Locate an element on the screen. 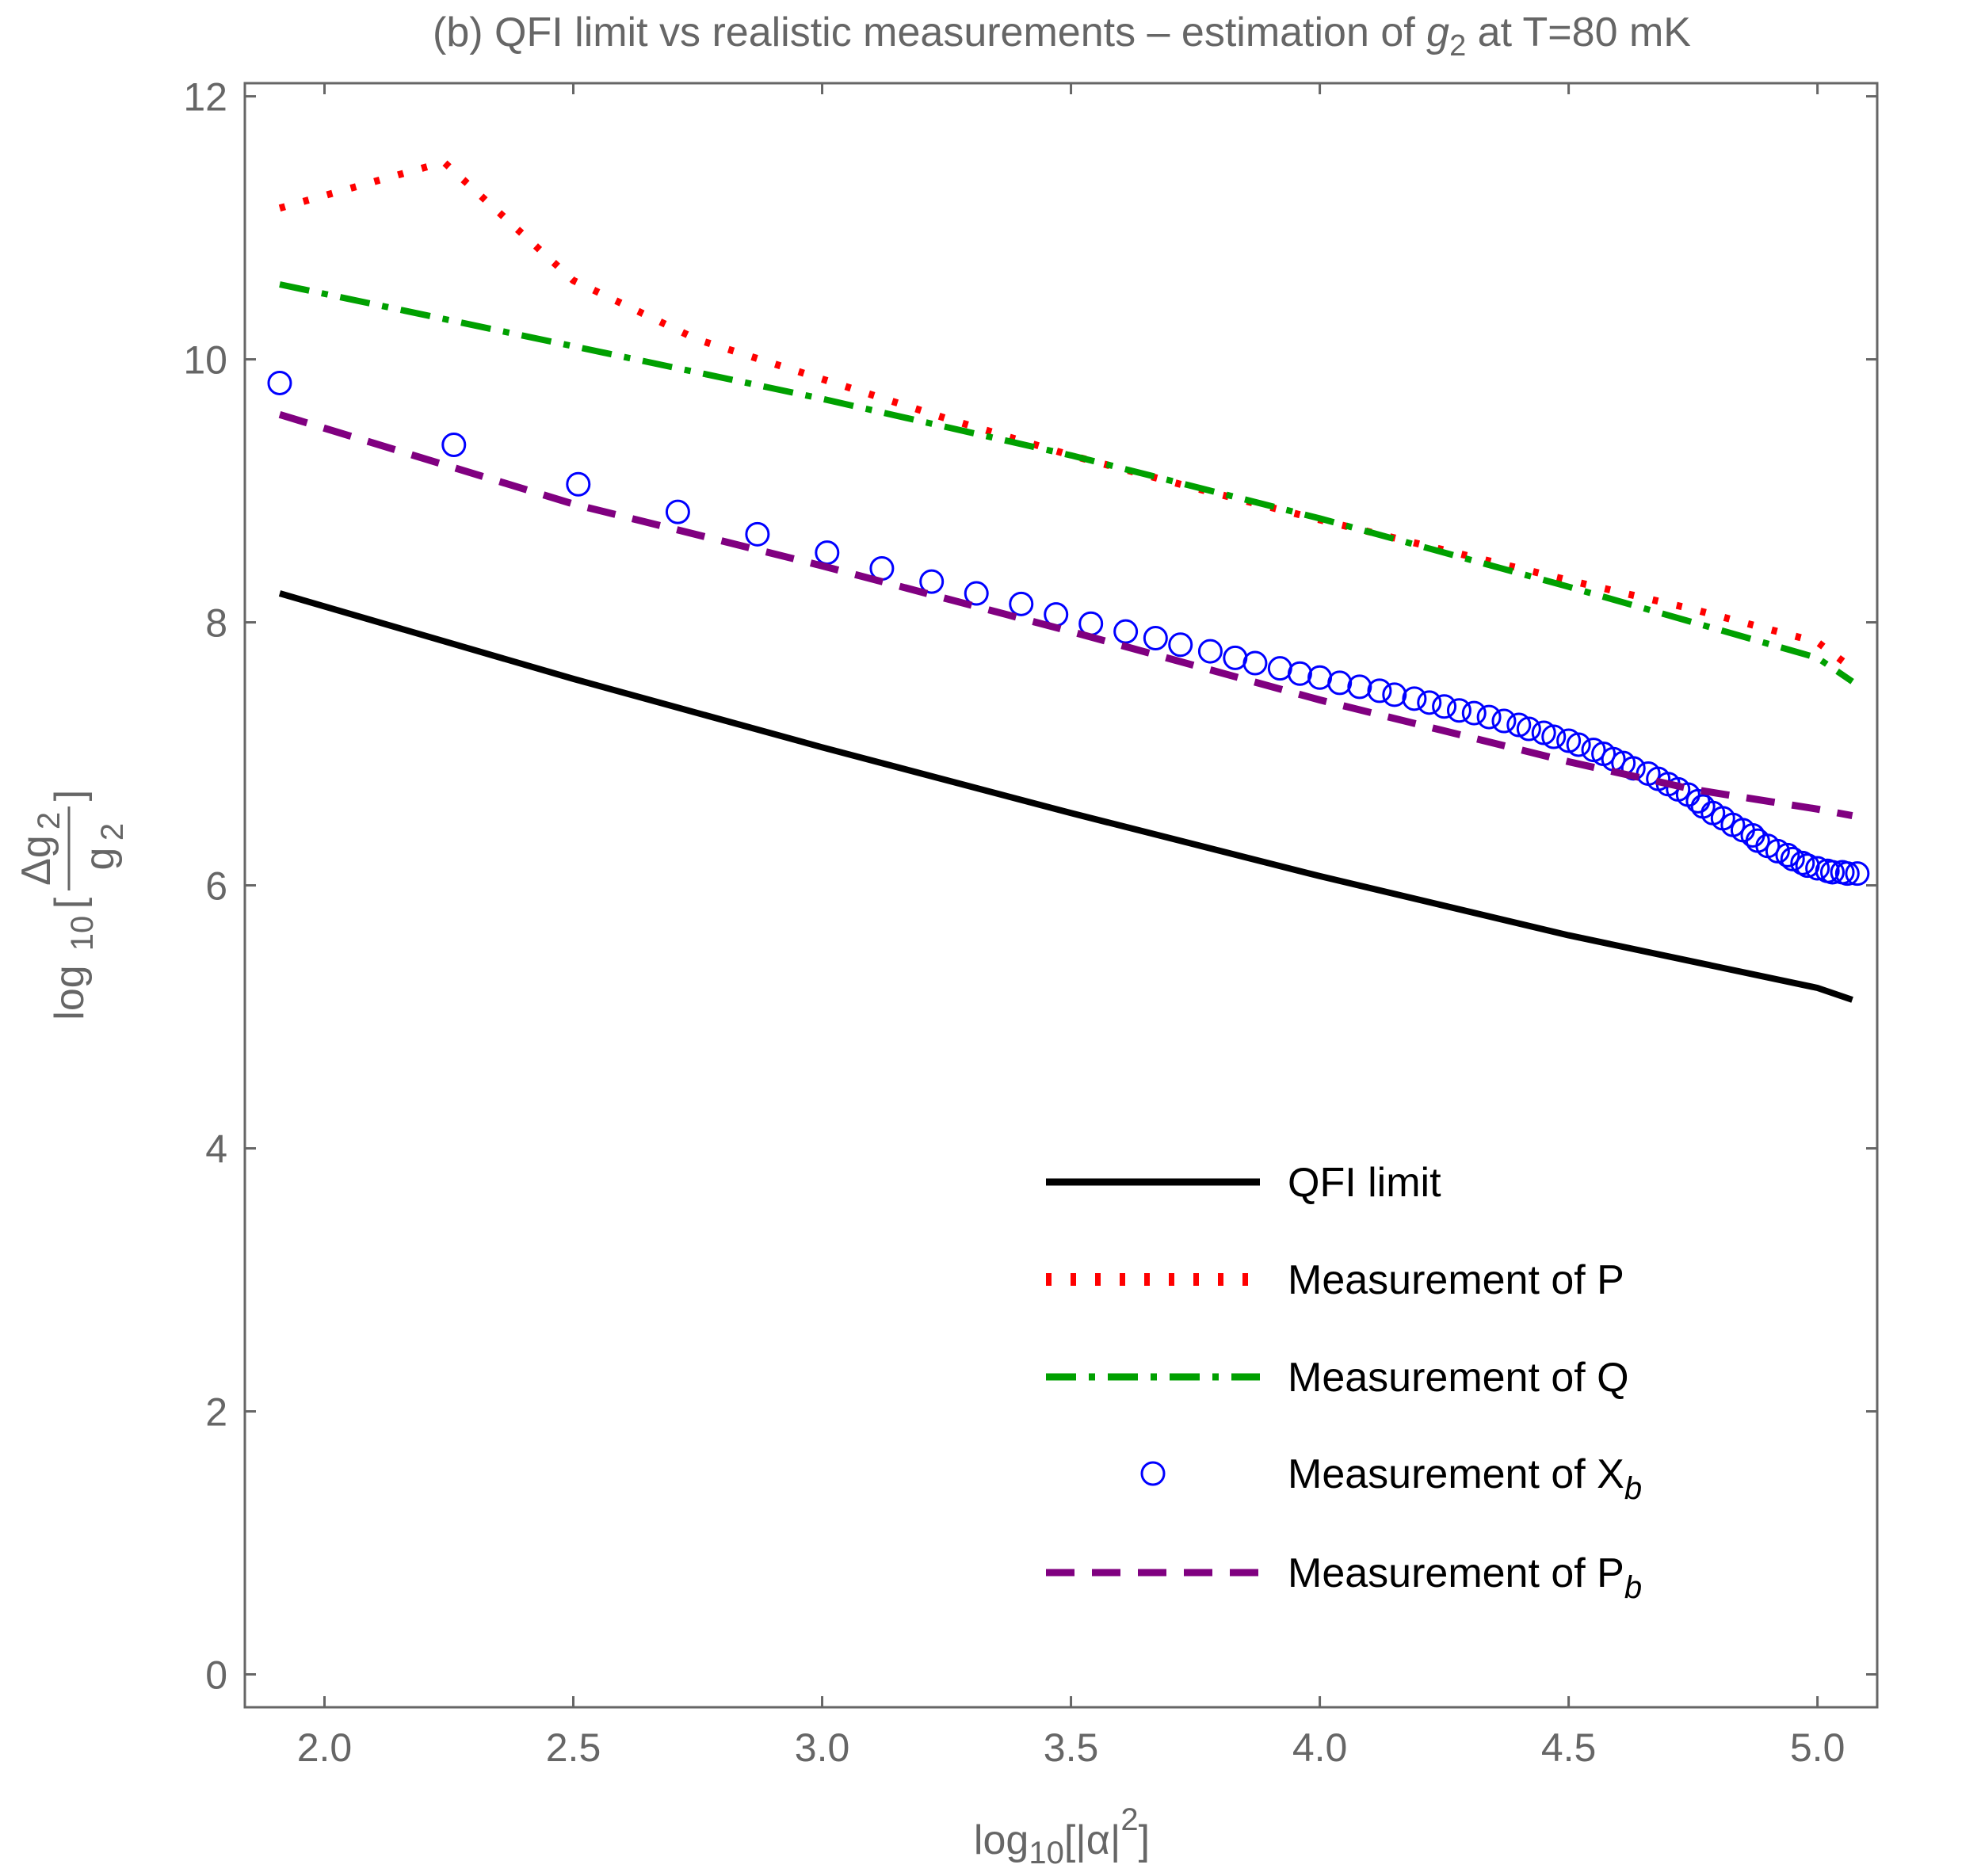  x-label-sub: 10 is located at coordinates (1046, 1853).